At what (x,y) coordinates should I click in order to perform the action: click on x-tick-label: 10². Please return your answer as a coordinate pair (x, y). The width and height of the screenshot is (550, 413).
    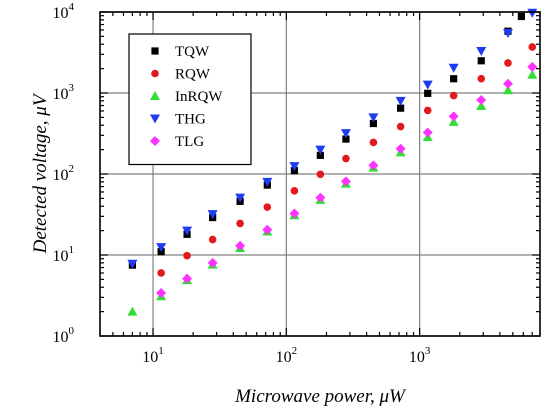
    Looking at the image, I should click on (287, 355).